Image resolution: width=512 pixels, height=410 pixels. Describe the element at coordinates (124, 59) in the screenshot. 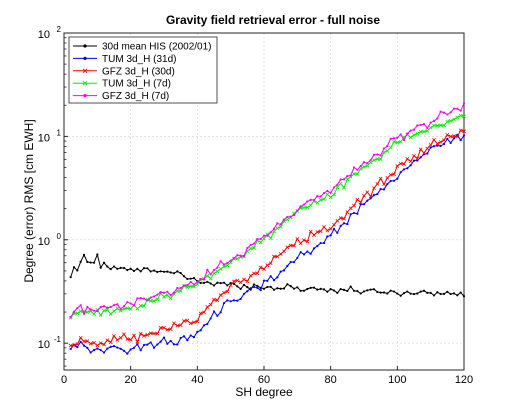

I see `legend-entry: TUM 3d_H (31d)` at that location.